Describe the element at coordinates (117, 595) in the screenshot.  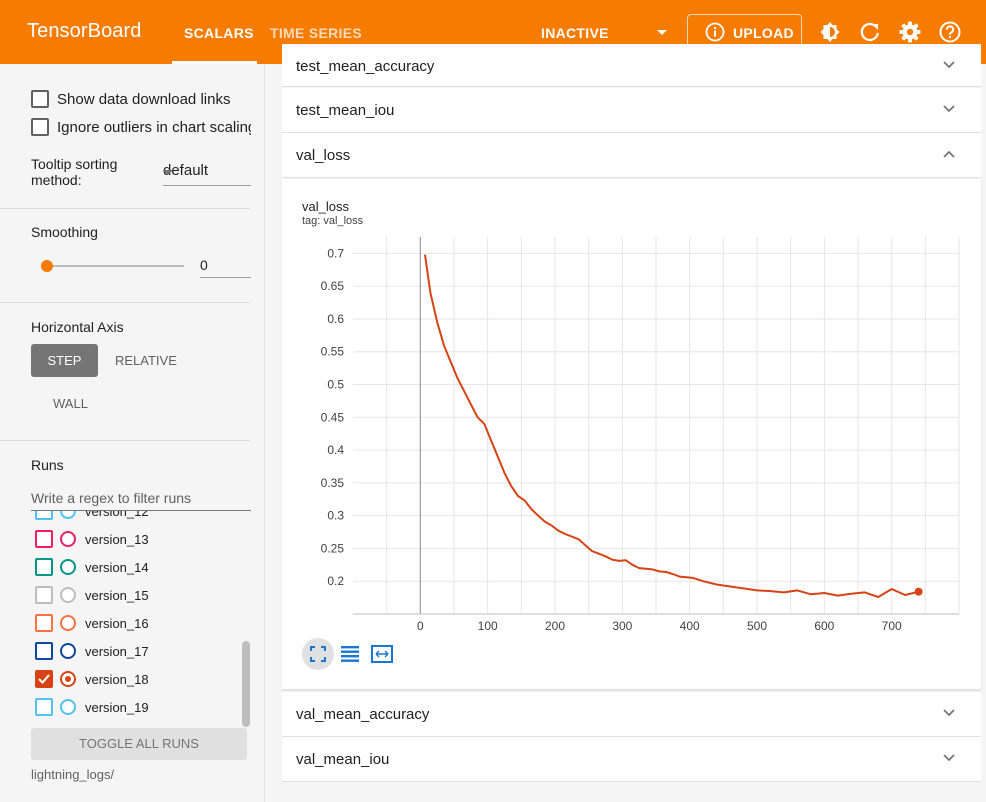
I see `run-name: version_15` at that location.